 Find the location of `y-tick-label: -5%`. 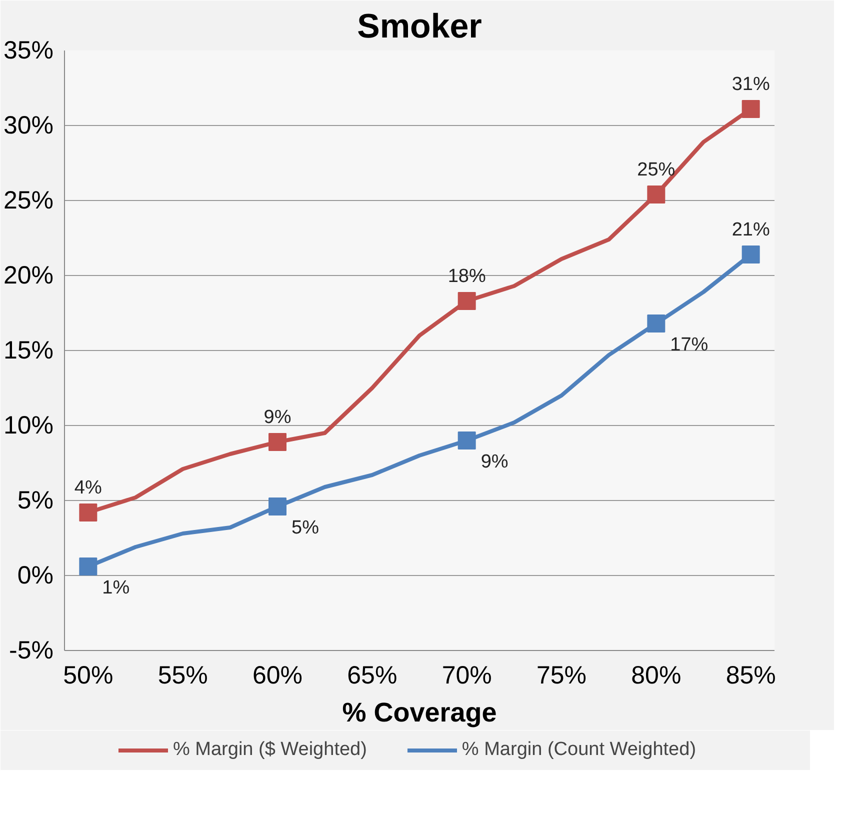

y-tick-label: -5% is located at coordinates (31, 650).